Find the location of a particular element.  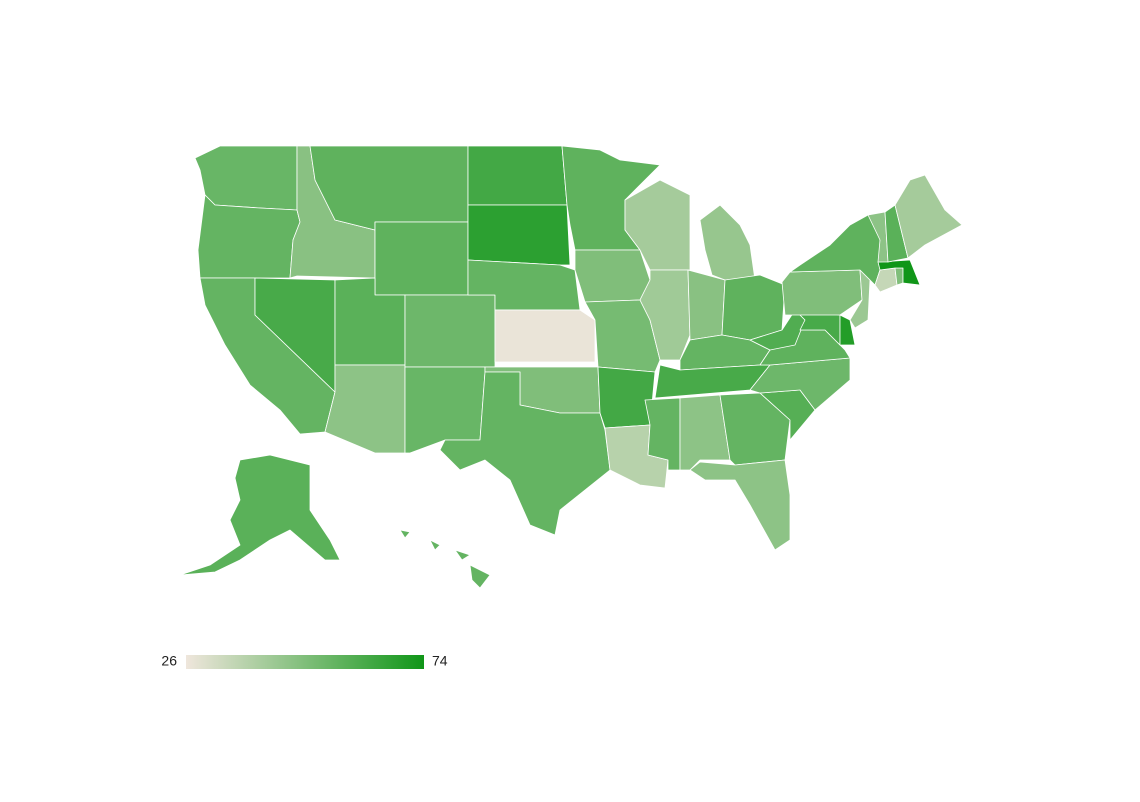

legend-max-label: 74 is located at coordinates (440, 661).